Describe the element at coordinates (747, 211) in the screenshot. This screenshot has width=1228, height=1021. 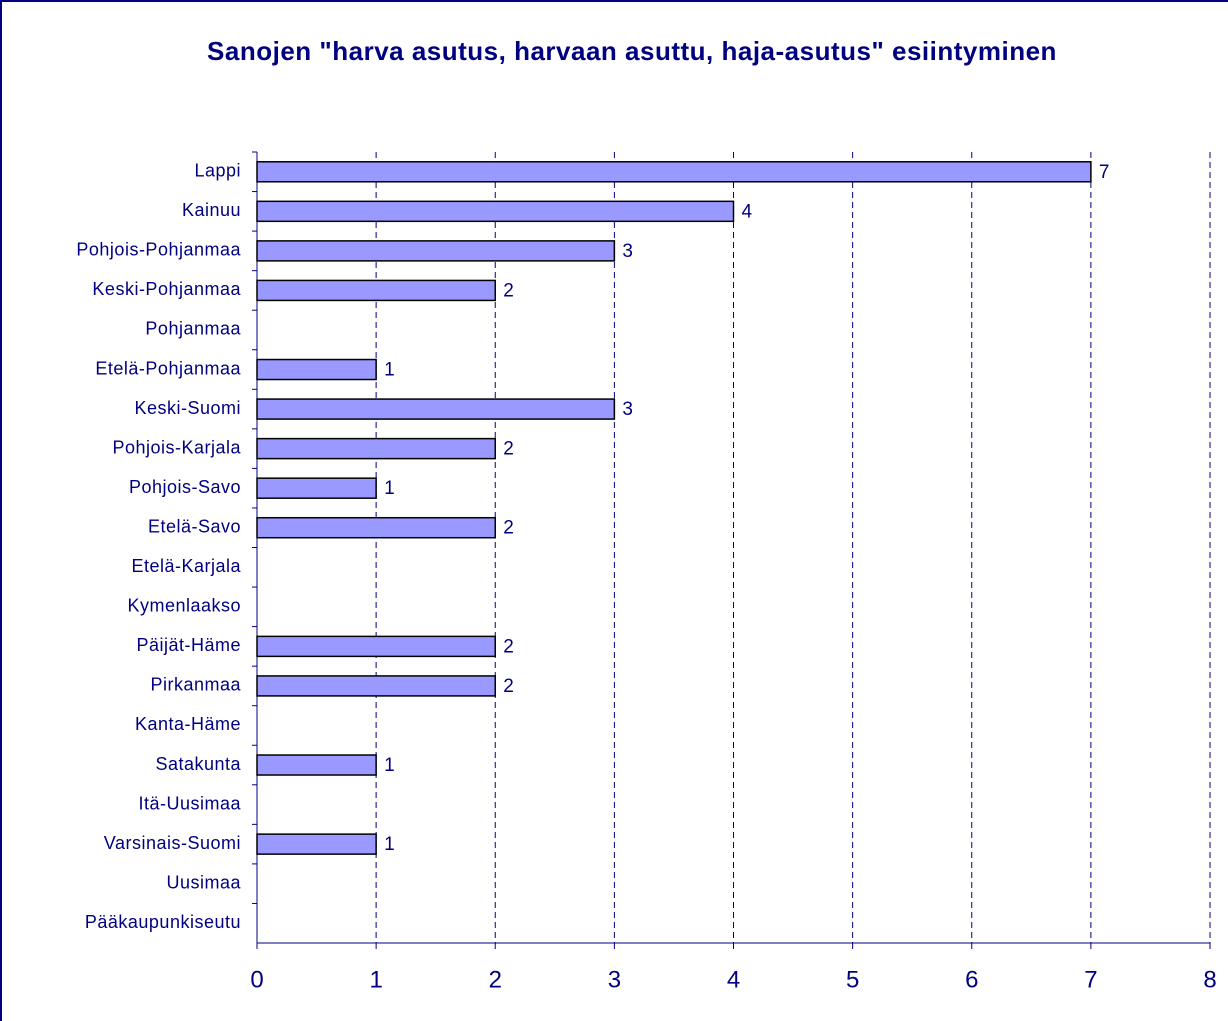
I see `data-label: 4` at that location.